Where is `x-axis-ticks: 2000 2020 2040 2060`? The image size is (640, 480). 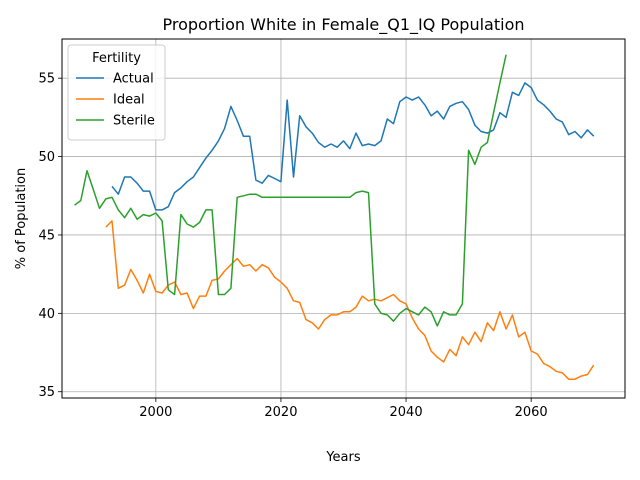 x-axis-ticks: 2000 2020 2040 2060 is located at coordinates (343, 409).